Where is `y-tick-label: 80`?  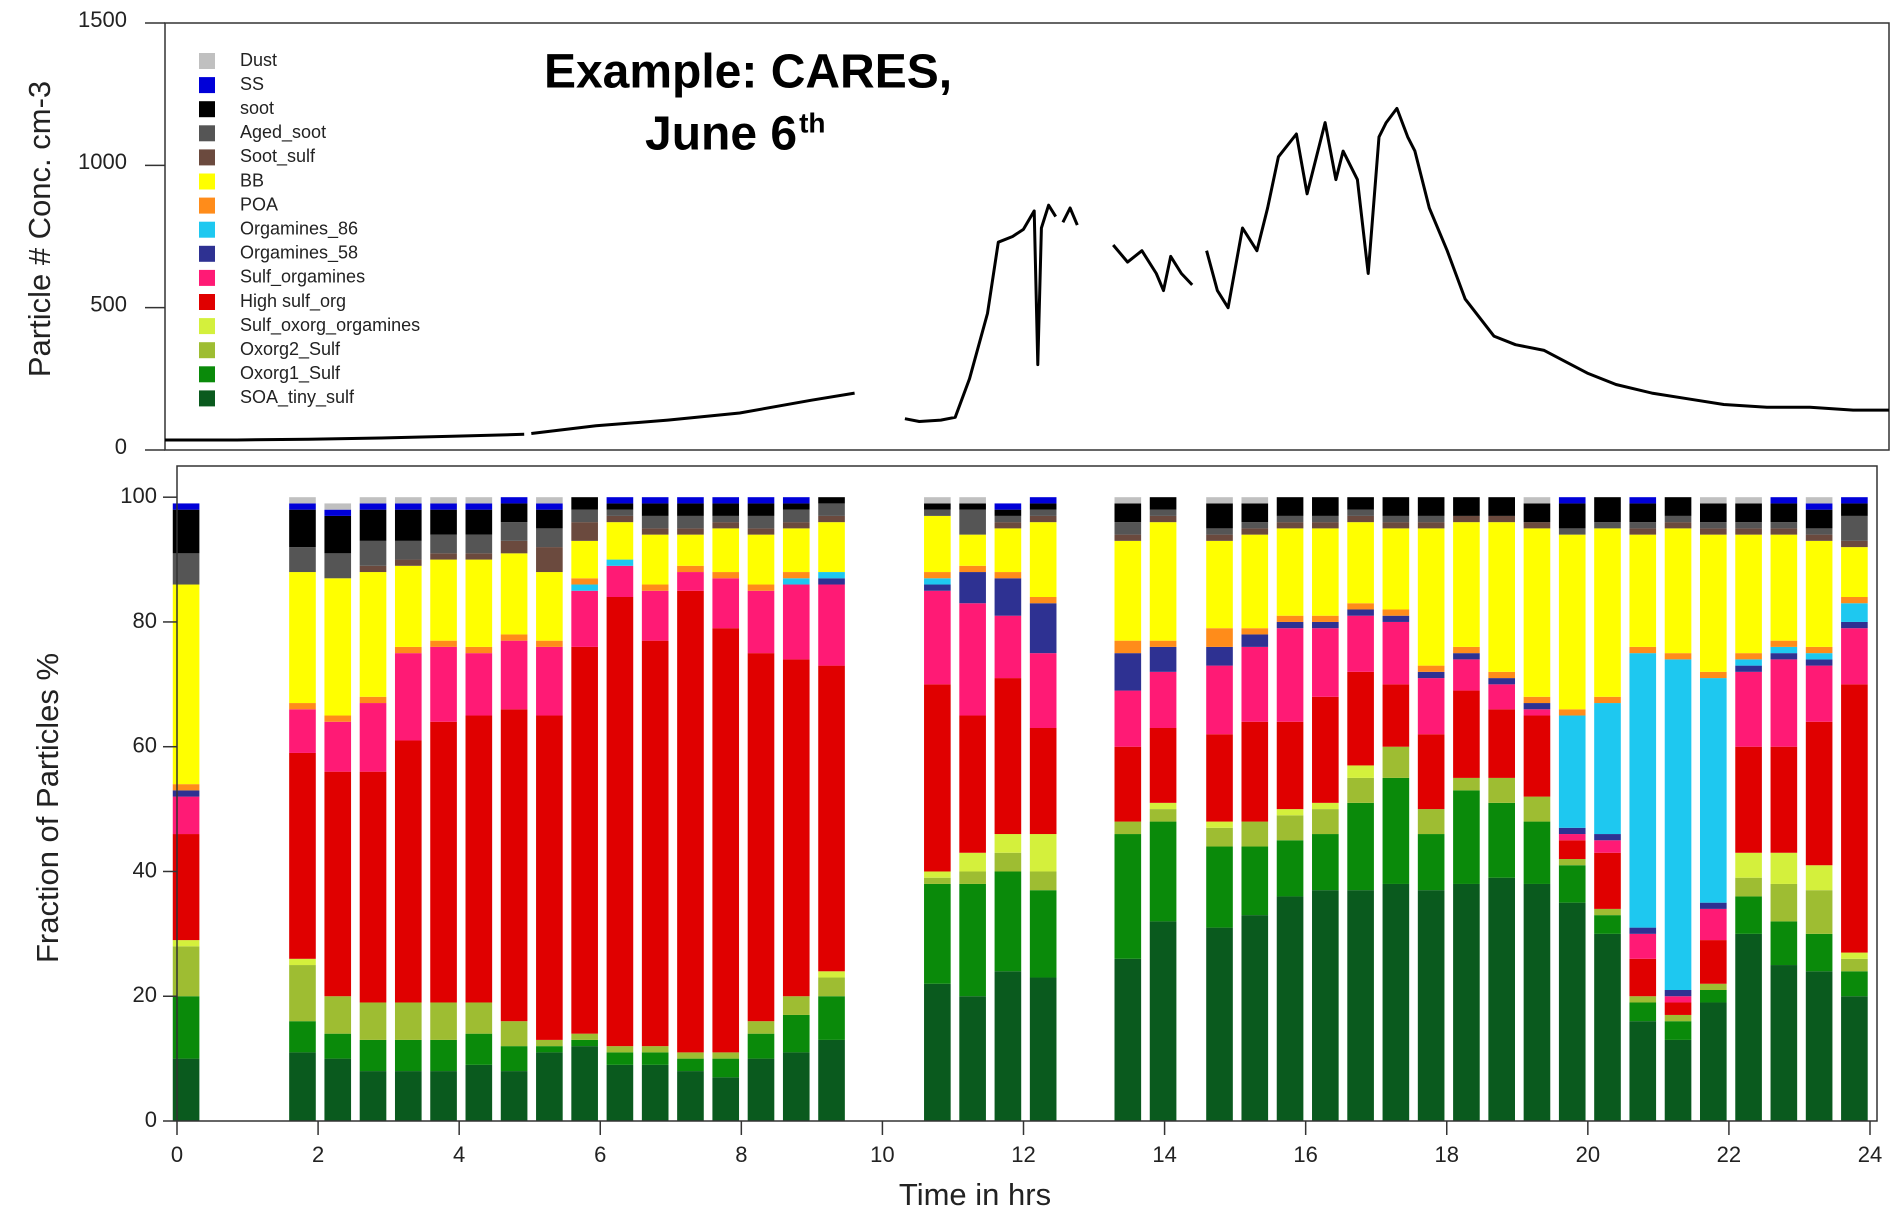
y-tick-label: 80 is located at coordinates (145, 620).